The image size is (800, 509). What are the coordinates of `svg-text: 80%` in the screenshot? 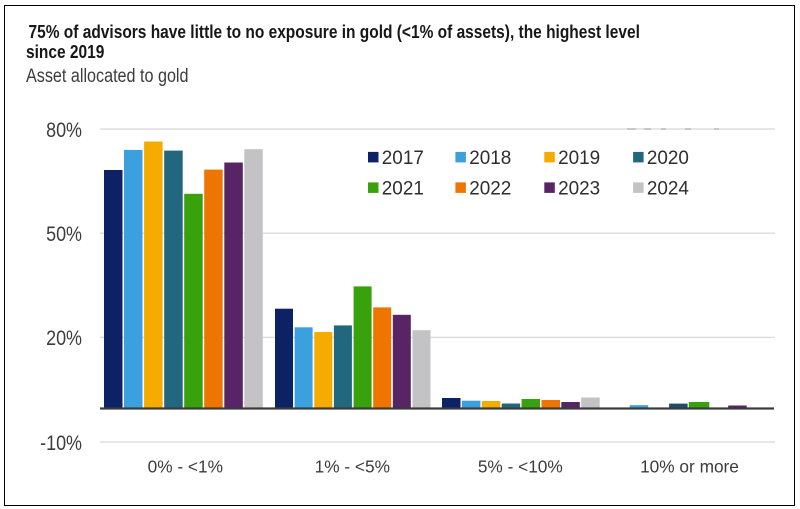 It's located at (64, 131).